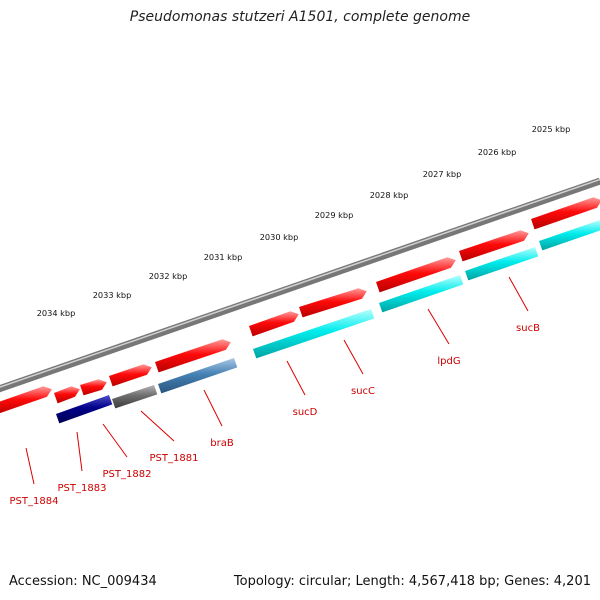 Image resolution: width=600 pixels, height=600 pixels. I want to click on gene-label: PST_1882, so click(127, 474).